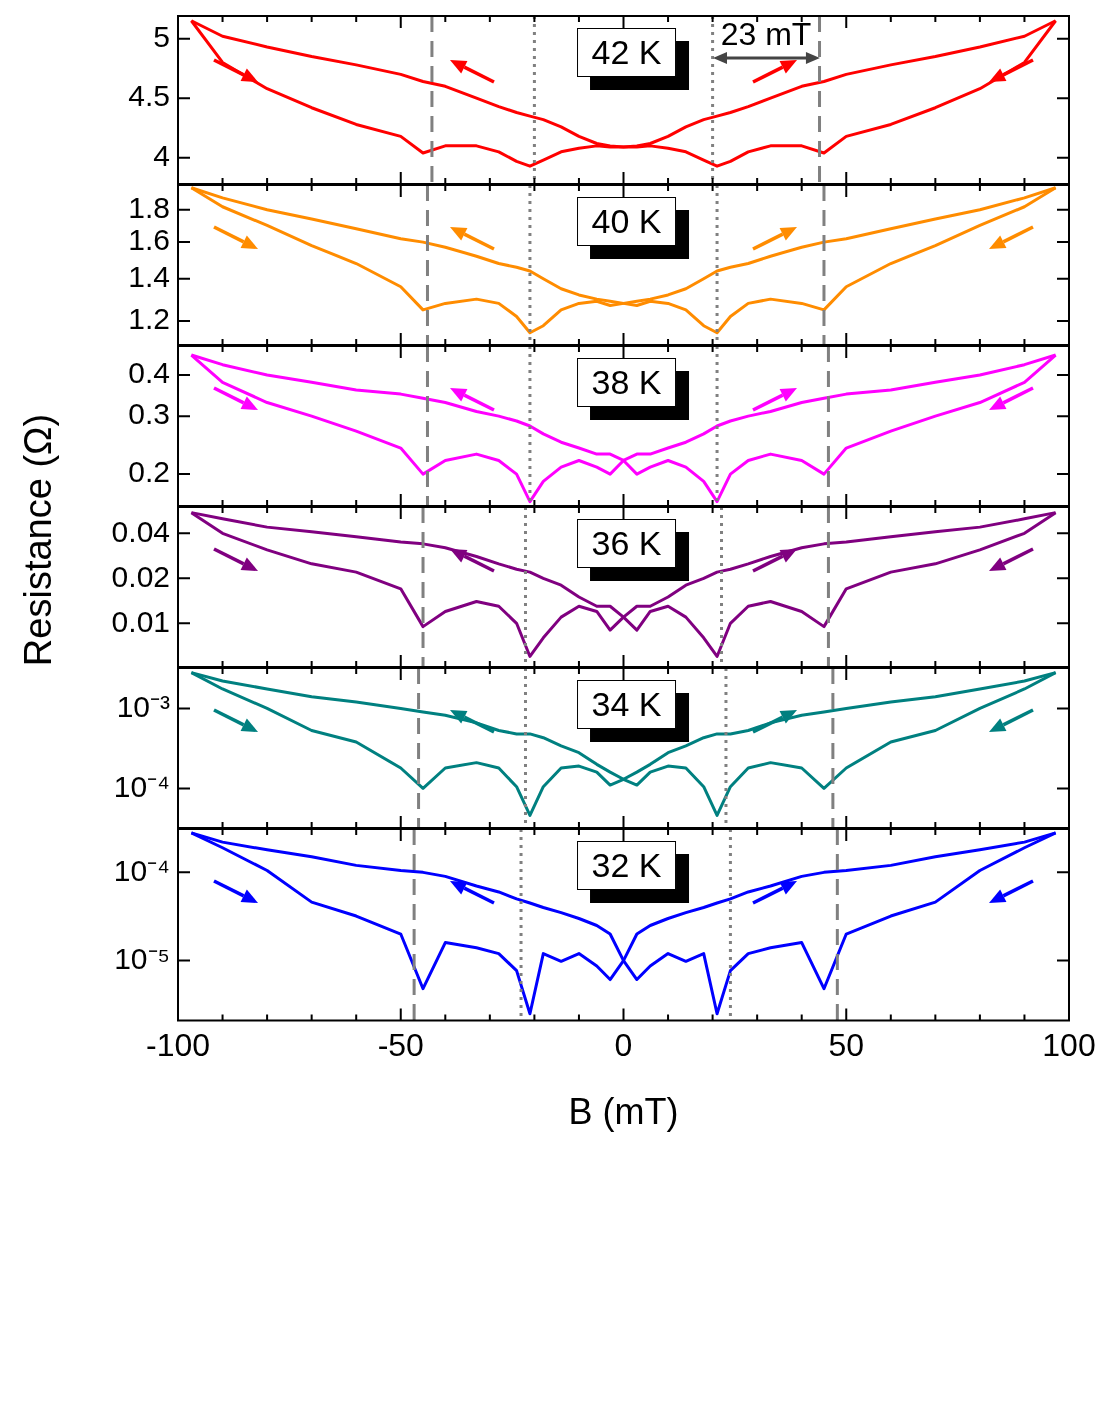 The width and height of the screenshot is (1117, 1419). What do you see at coordinates (400, 1045) in the screenshot?
I see `x-tick-label: -50` at bounding box center [400, 1045].